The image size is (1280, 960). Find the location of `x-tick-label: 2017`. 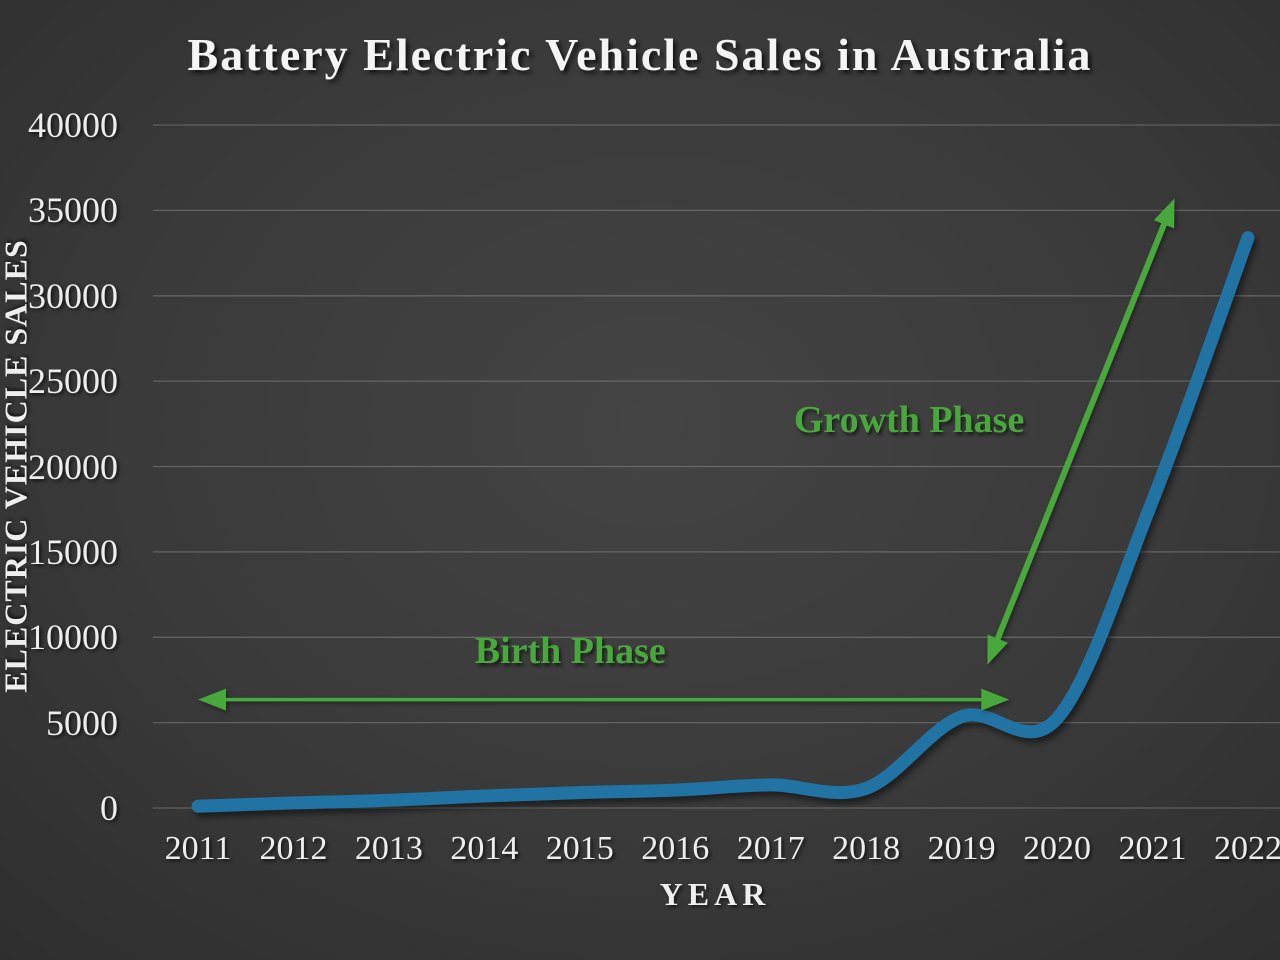

x-tick-label: 2017 is located at coordinates (770, 848).